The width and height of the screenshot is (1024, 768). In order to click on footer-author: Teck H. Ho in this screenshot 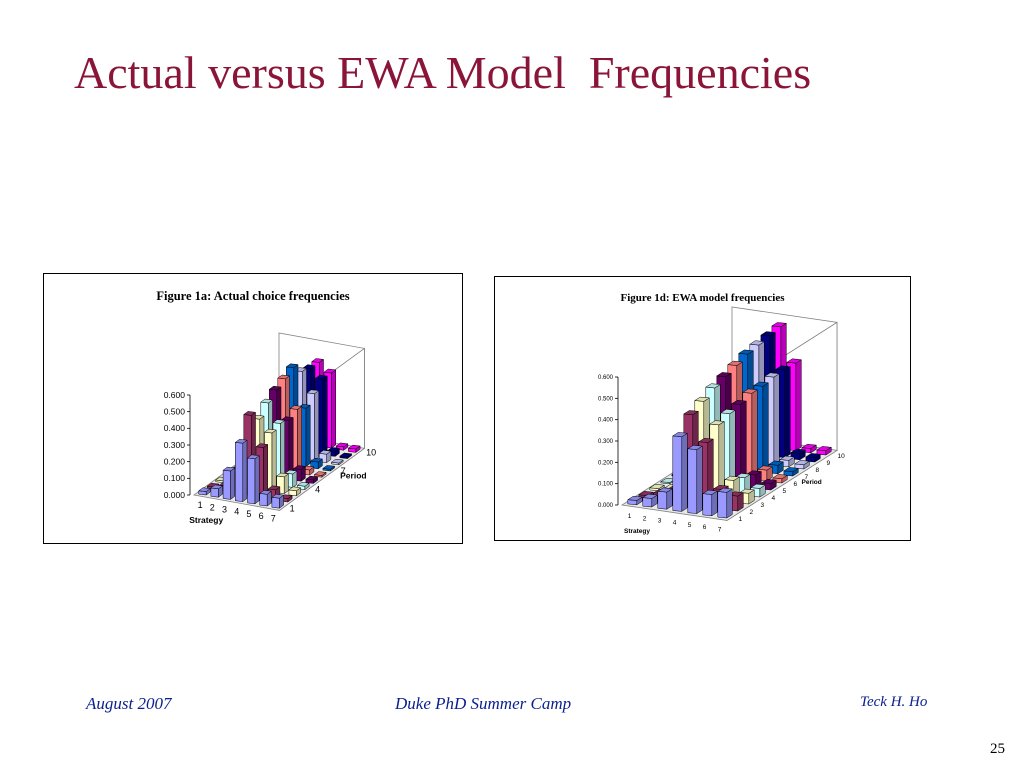, I will do `click(894, 702)`.